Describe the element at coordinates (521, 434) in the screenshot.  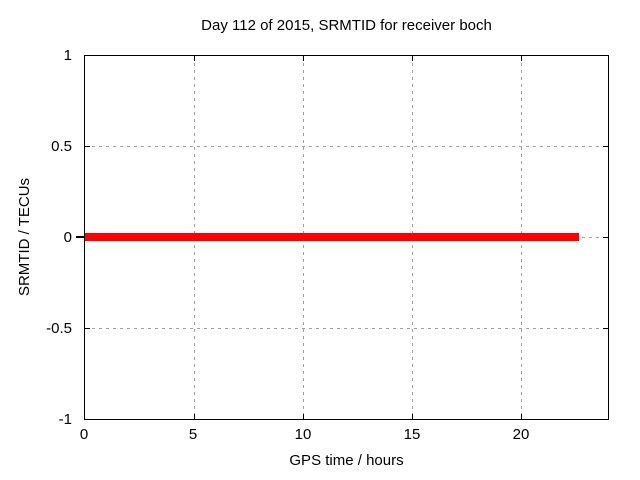
I see `x-tick-label-20: 20` at that location.